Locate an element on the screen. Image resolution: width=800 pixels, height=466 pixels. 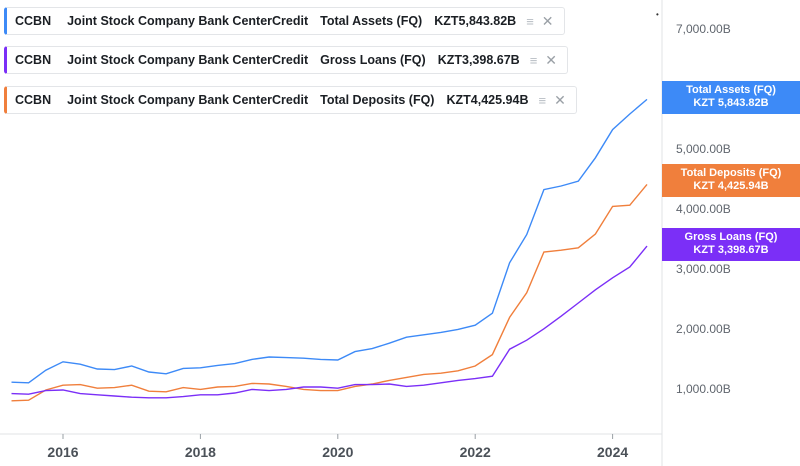
x-tick-label: 2016 is located at coordinates (63, 452).